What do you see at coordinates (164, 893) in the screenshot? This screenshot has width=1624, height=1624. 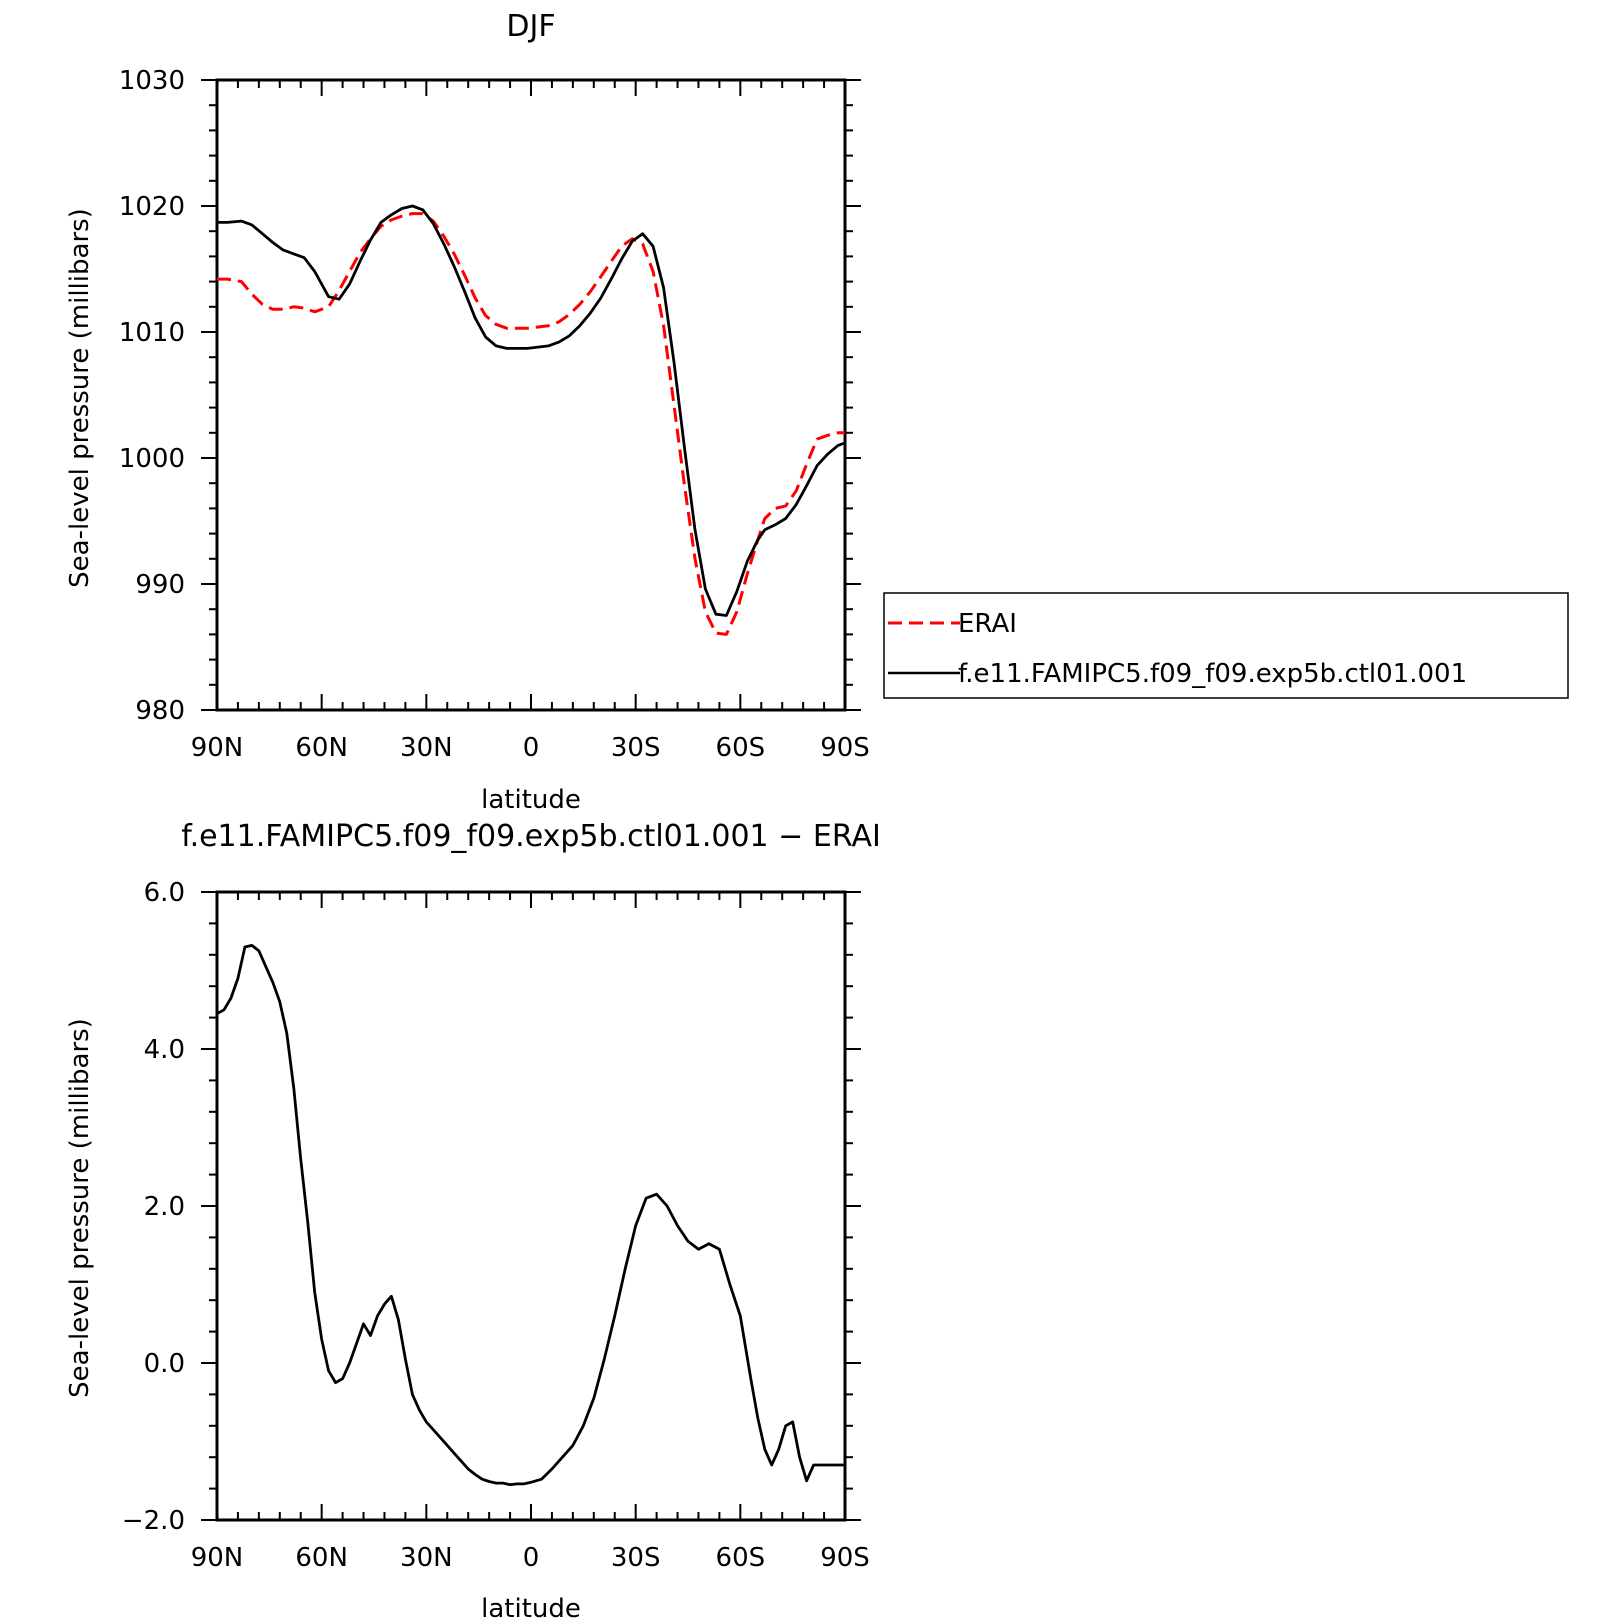 I see `bottom-y-tick-label: 6.0` at bounding box center [164, 893].